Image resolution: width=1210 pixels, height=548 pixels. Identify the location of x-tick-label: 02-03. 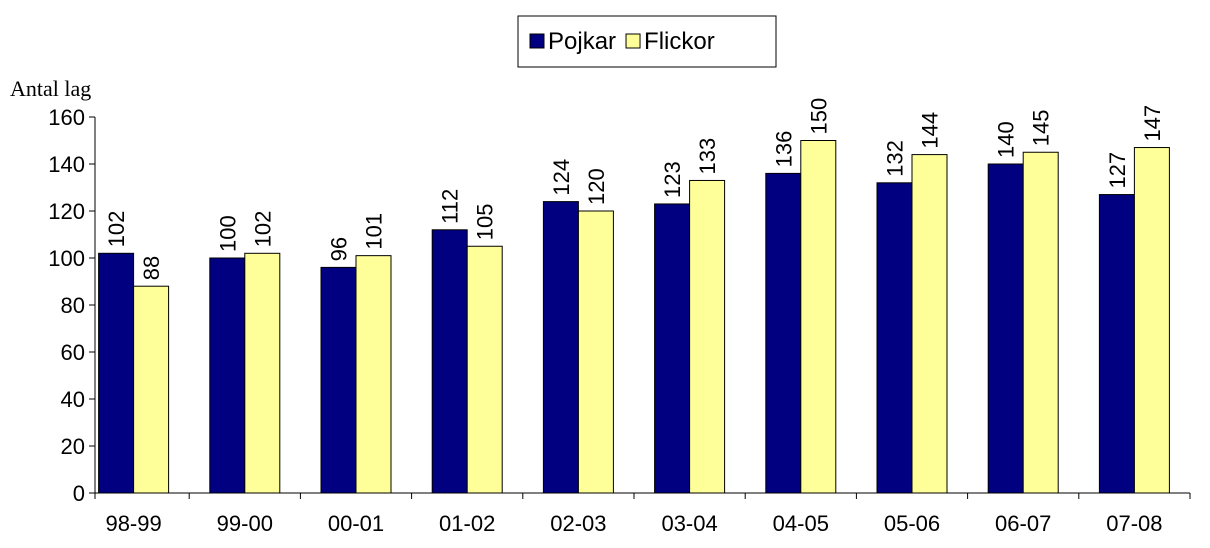
(578, 523).